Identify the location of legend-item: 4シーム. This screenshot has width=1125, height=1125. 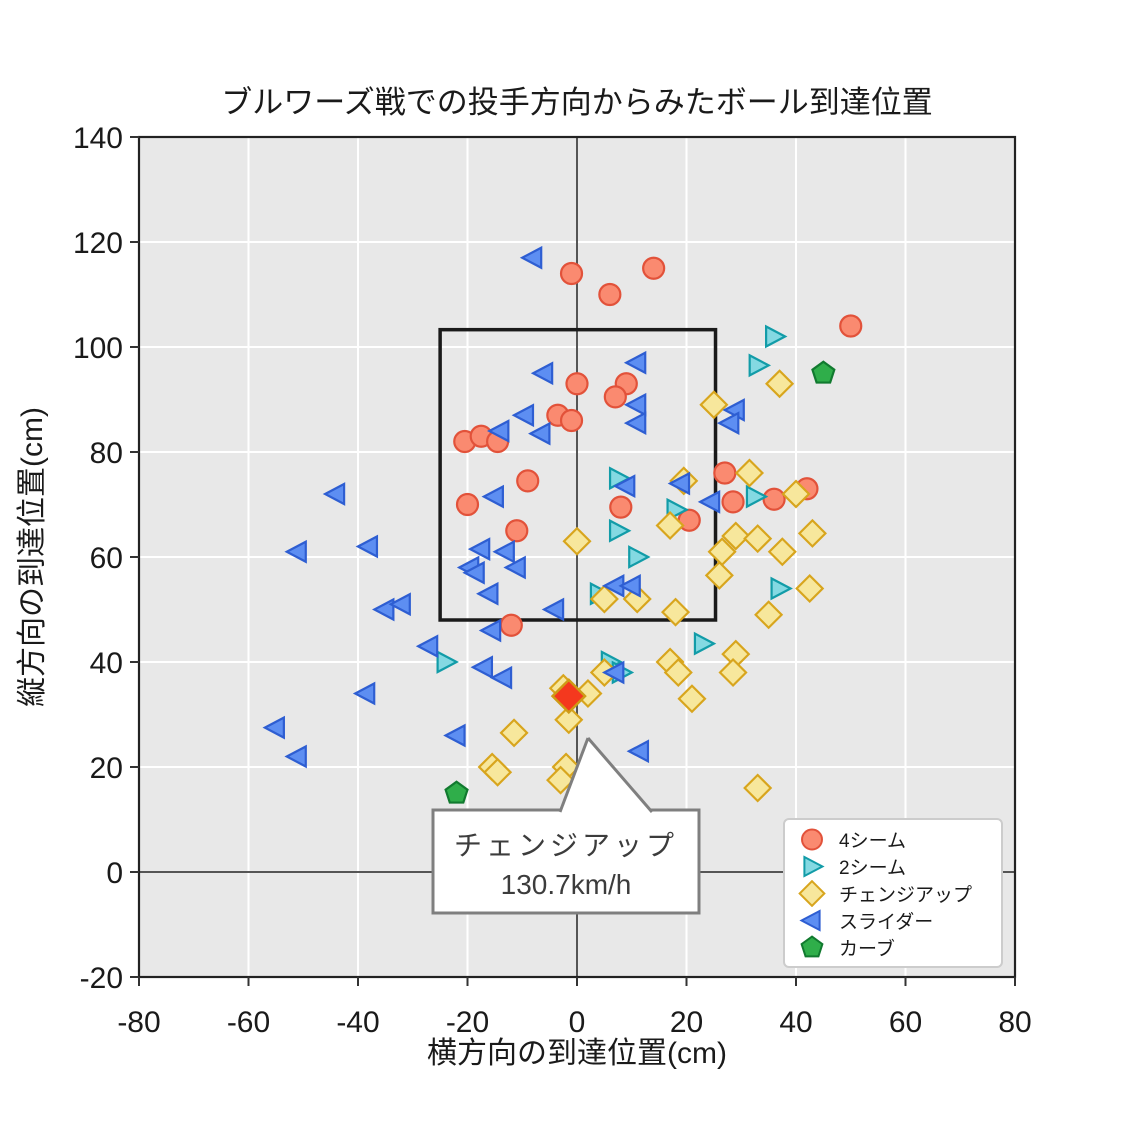
(893, 839).